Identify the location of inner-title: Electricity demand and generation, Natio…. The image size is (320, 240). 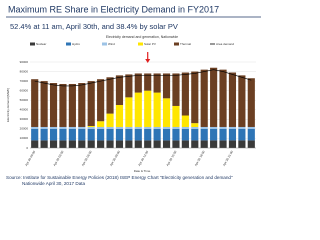
(142, 37).